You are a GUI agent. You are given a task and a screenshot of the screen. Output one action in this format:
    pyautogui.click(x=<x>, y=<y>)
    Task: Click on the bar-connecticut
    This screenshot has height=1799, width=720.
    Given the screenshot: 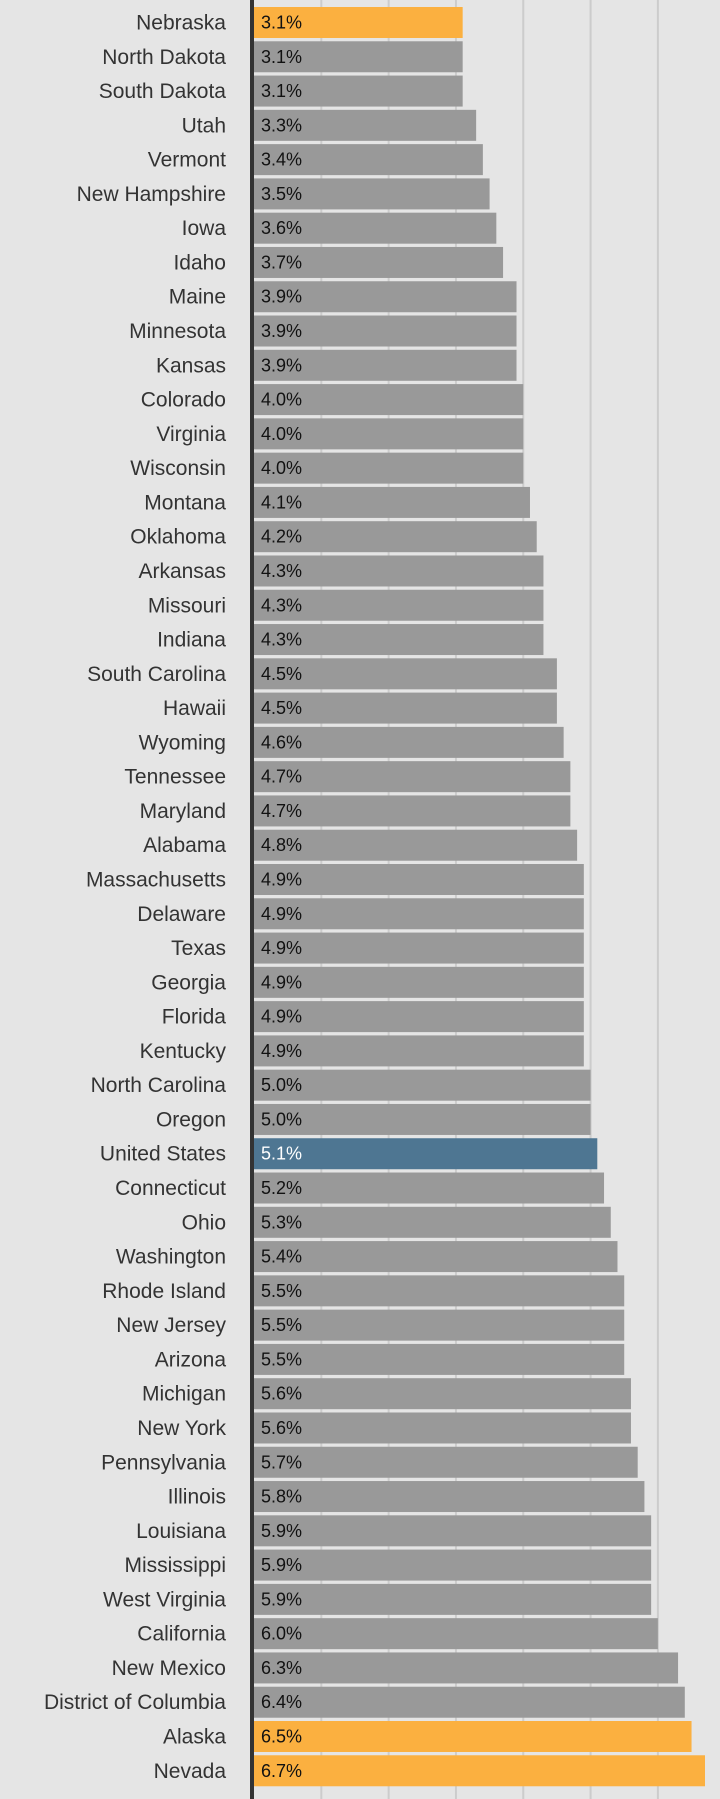 What is the action you would take?
    pyautogui.click(x=429, y=1188)
    